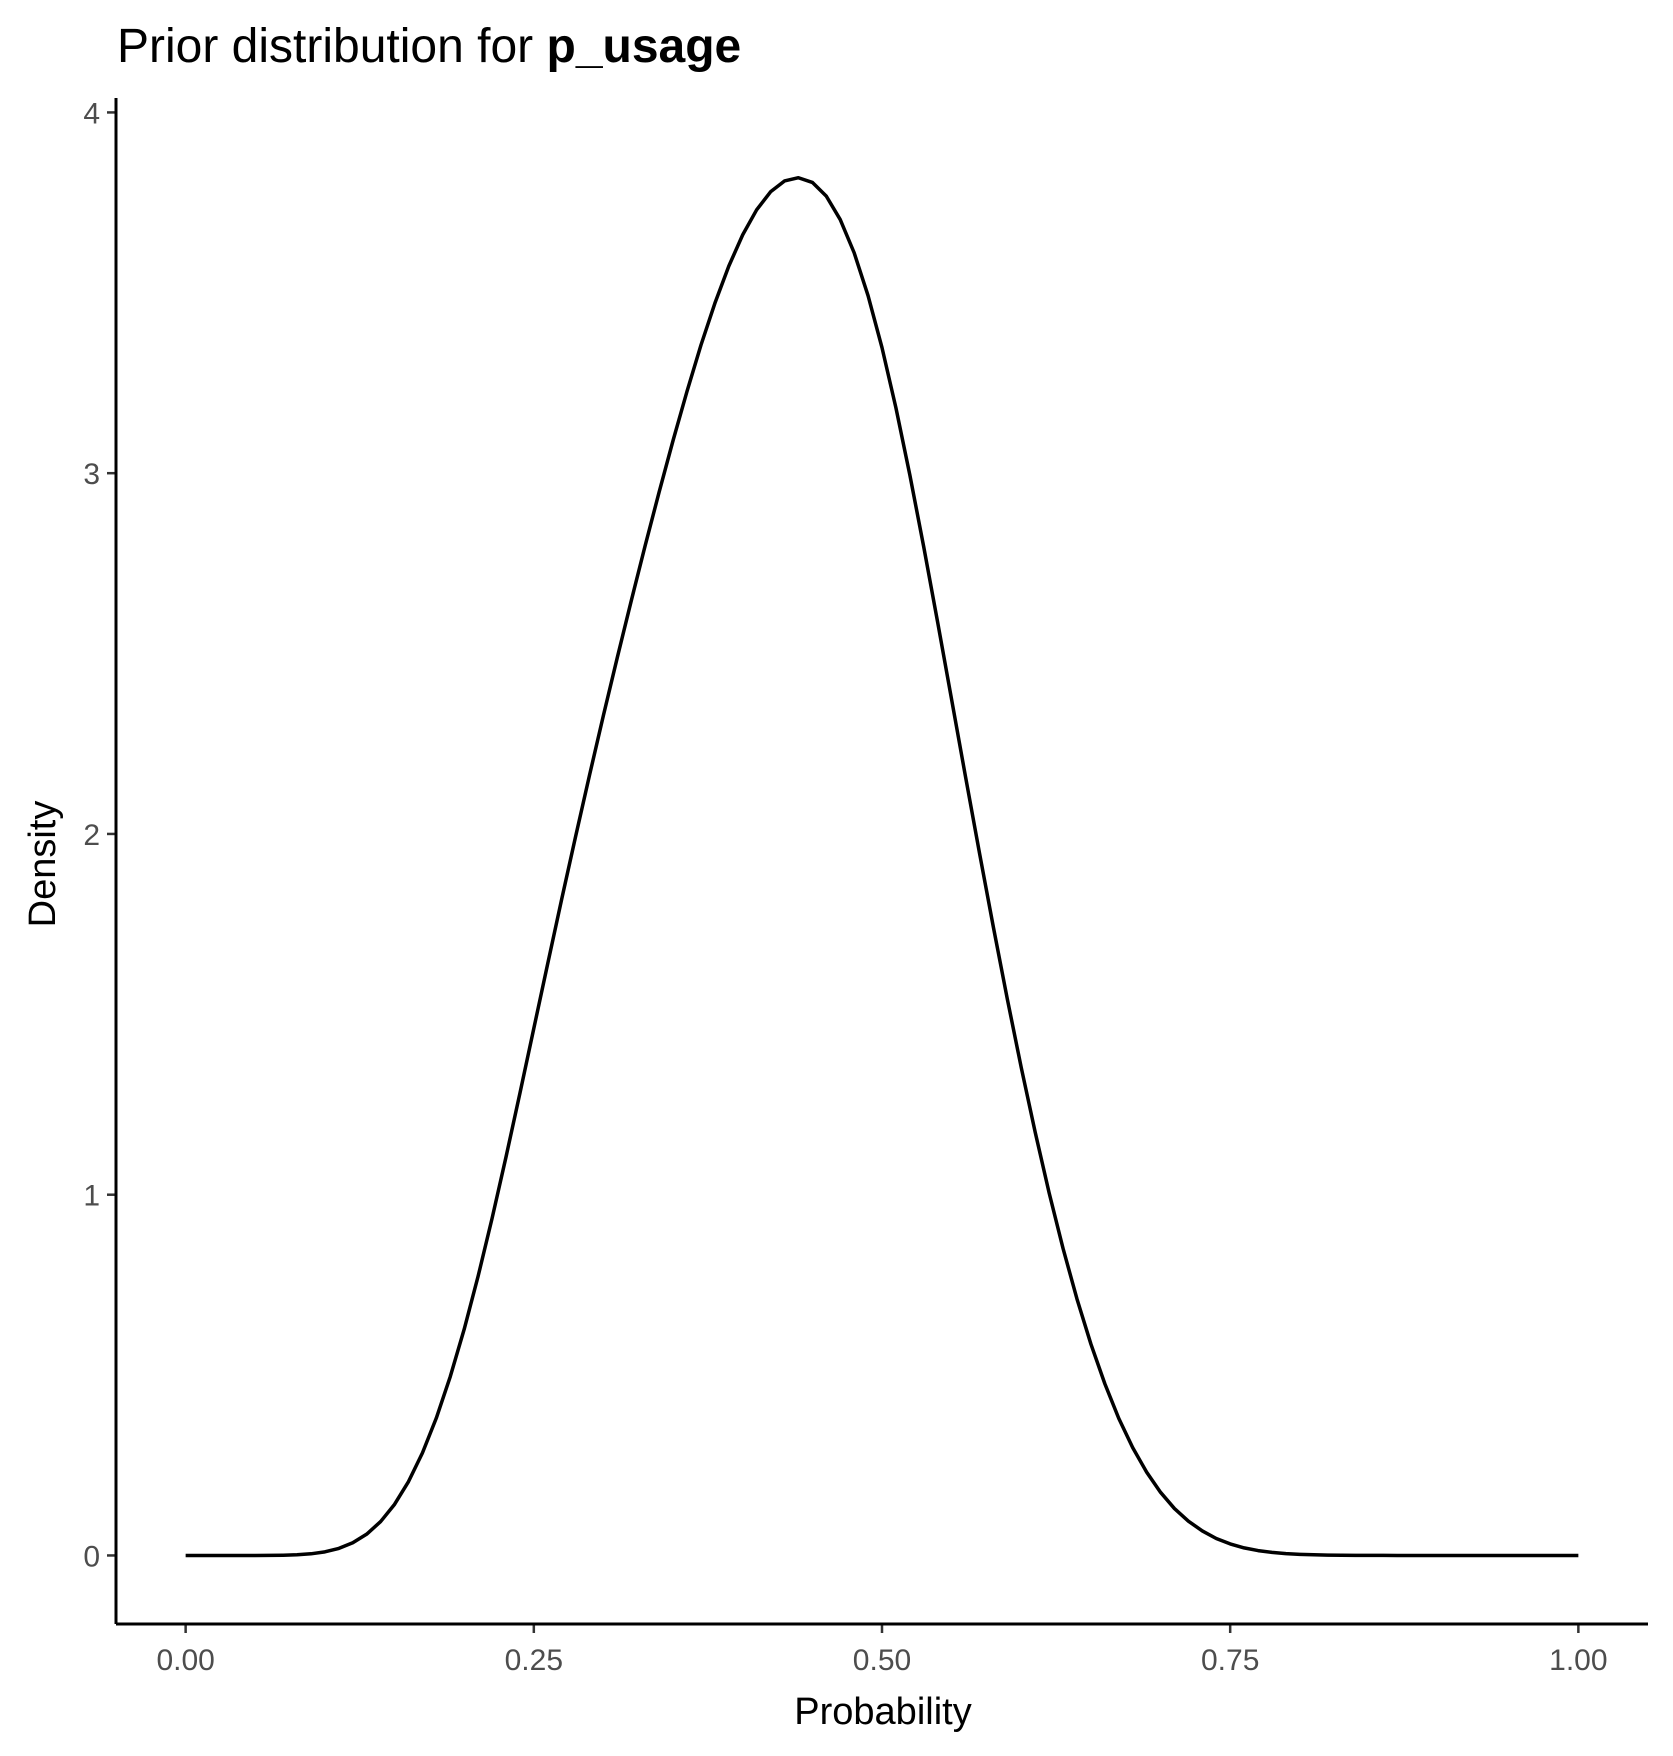 Image resolution: width=1673 pixels, height=1756 pixels. I want to click on x-tick-label: 0.75, so click(1230, 1660).